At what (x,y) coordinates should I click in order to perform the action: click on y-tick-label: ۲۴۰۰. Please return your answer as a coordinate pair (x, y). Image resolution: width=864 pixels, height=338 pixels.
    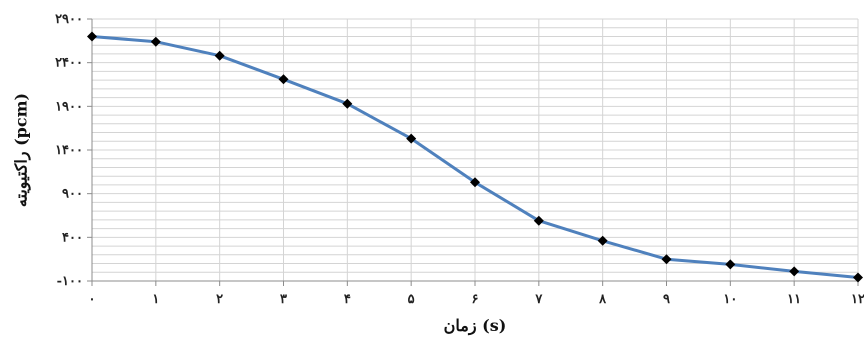
    Looking at the image, I should click on (69, 63).